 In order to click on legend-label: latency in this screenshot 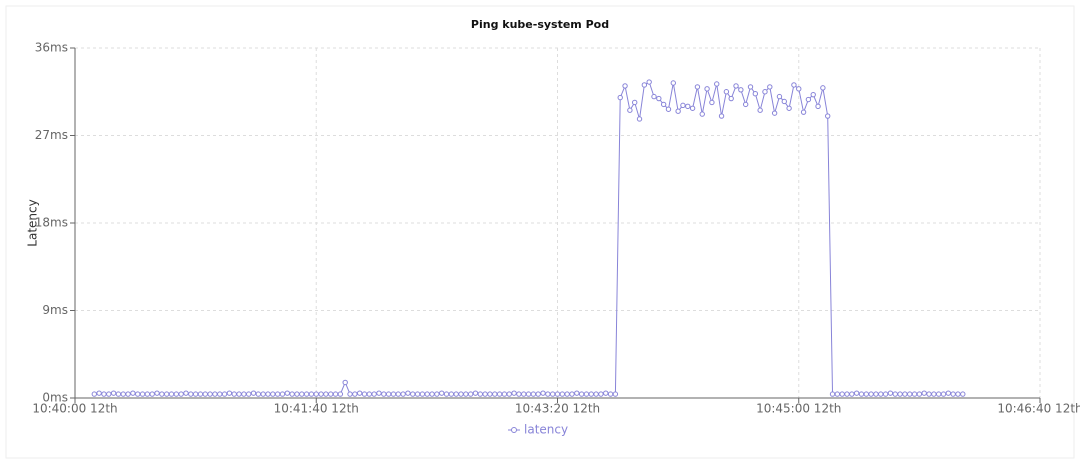, I will do `click(546, 430)`.